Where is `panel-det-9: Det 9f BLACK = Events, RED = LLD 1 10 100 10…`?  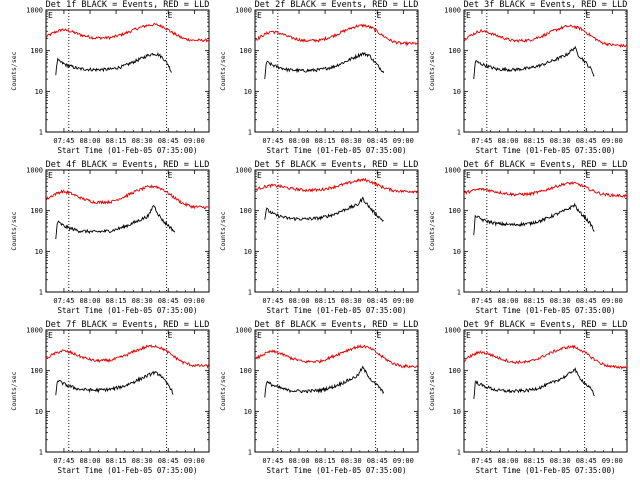 panel-det-9: Det 9f BLACK = Events, RED = LLD 1 10 100 10… is located at coordinates (528, 397).